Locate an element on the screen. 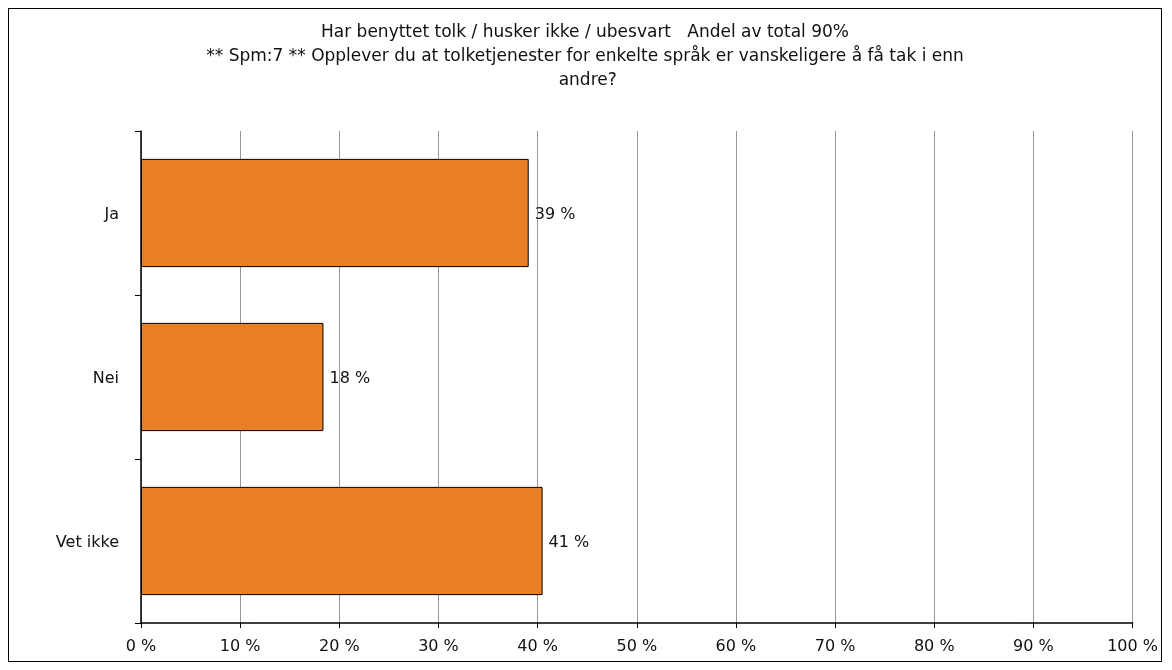  x-tick-label: 90 % is located at coordinates (1033, 645).